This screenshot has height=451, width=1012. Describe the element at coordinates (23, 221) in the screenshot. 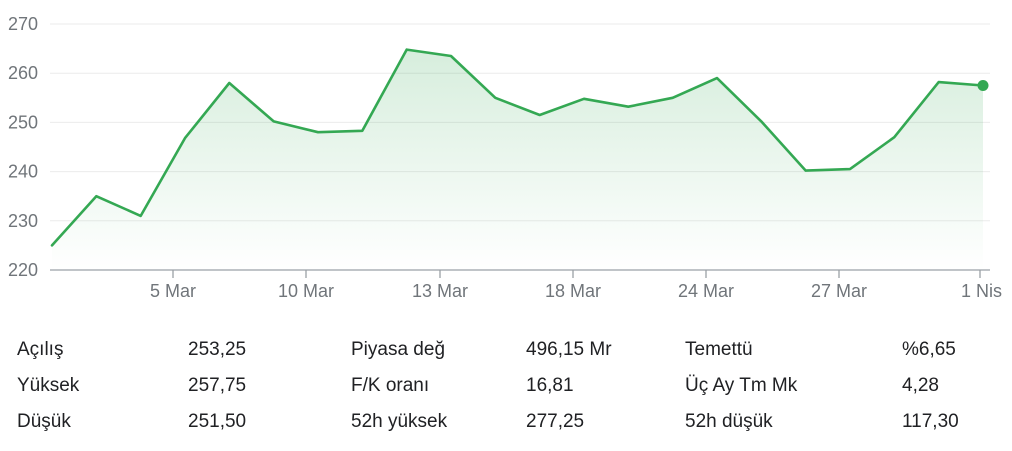

I see `y-tick-label: 230` at that location.